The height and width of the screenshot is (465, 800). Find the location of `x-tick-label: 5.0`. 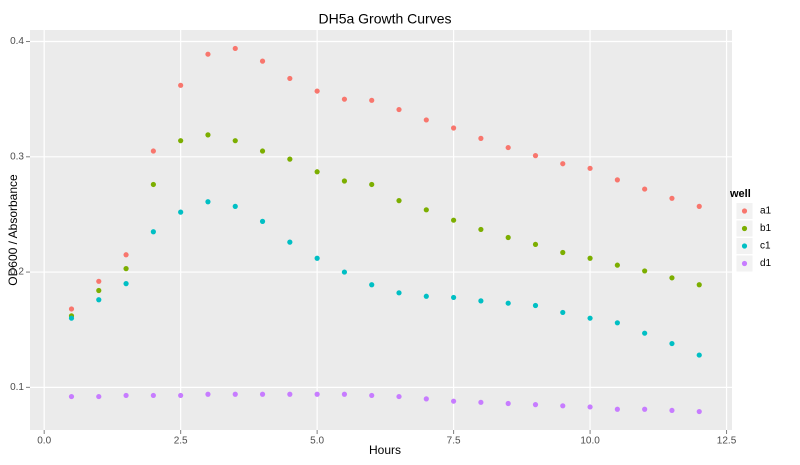

x-tick-label: 5.0 is located at coordinates (317, 441).